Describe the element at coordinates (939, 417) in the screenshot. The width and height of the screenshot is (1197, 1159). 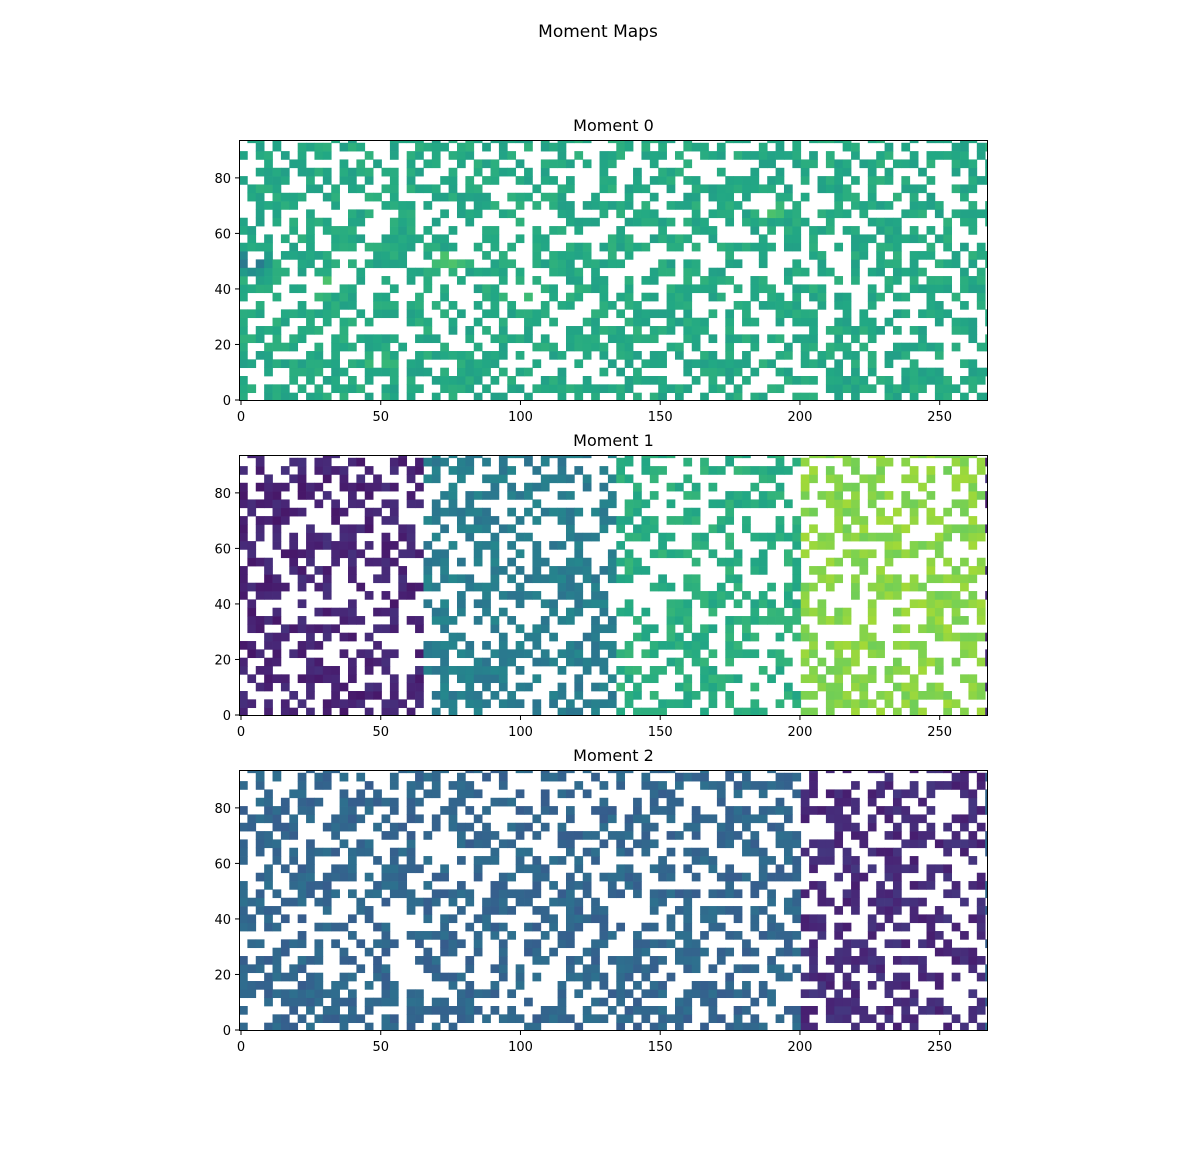
I see `x-tick-label: 250` at that location.